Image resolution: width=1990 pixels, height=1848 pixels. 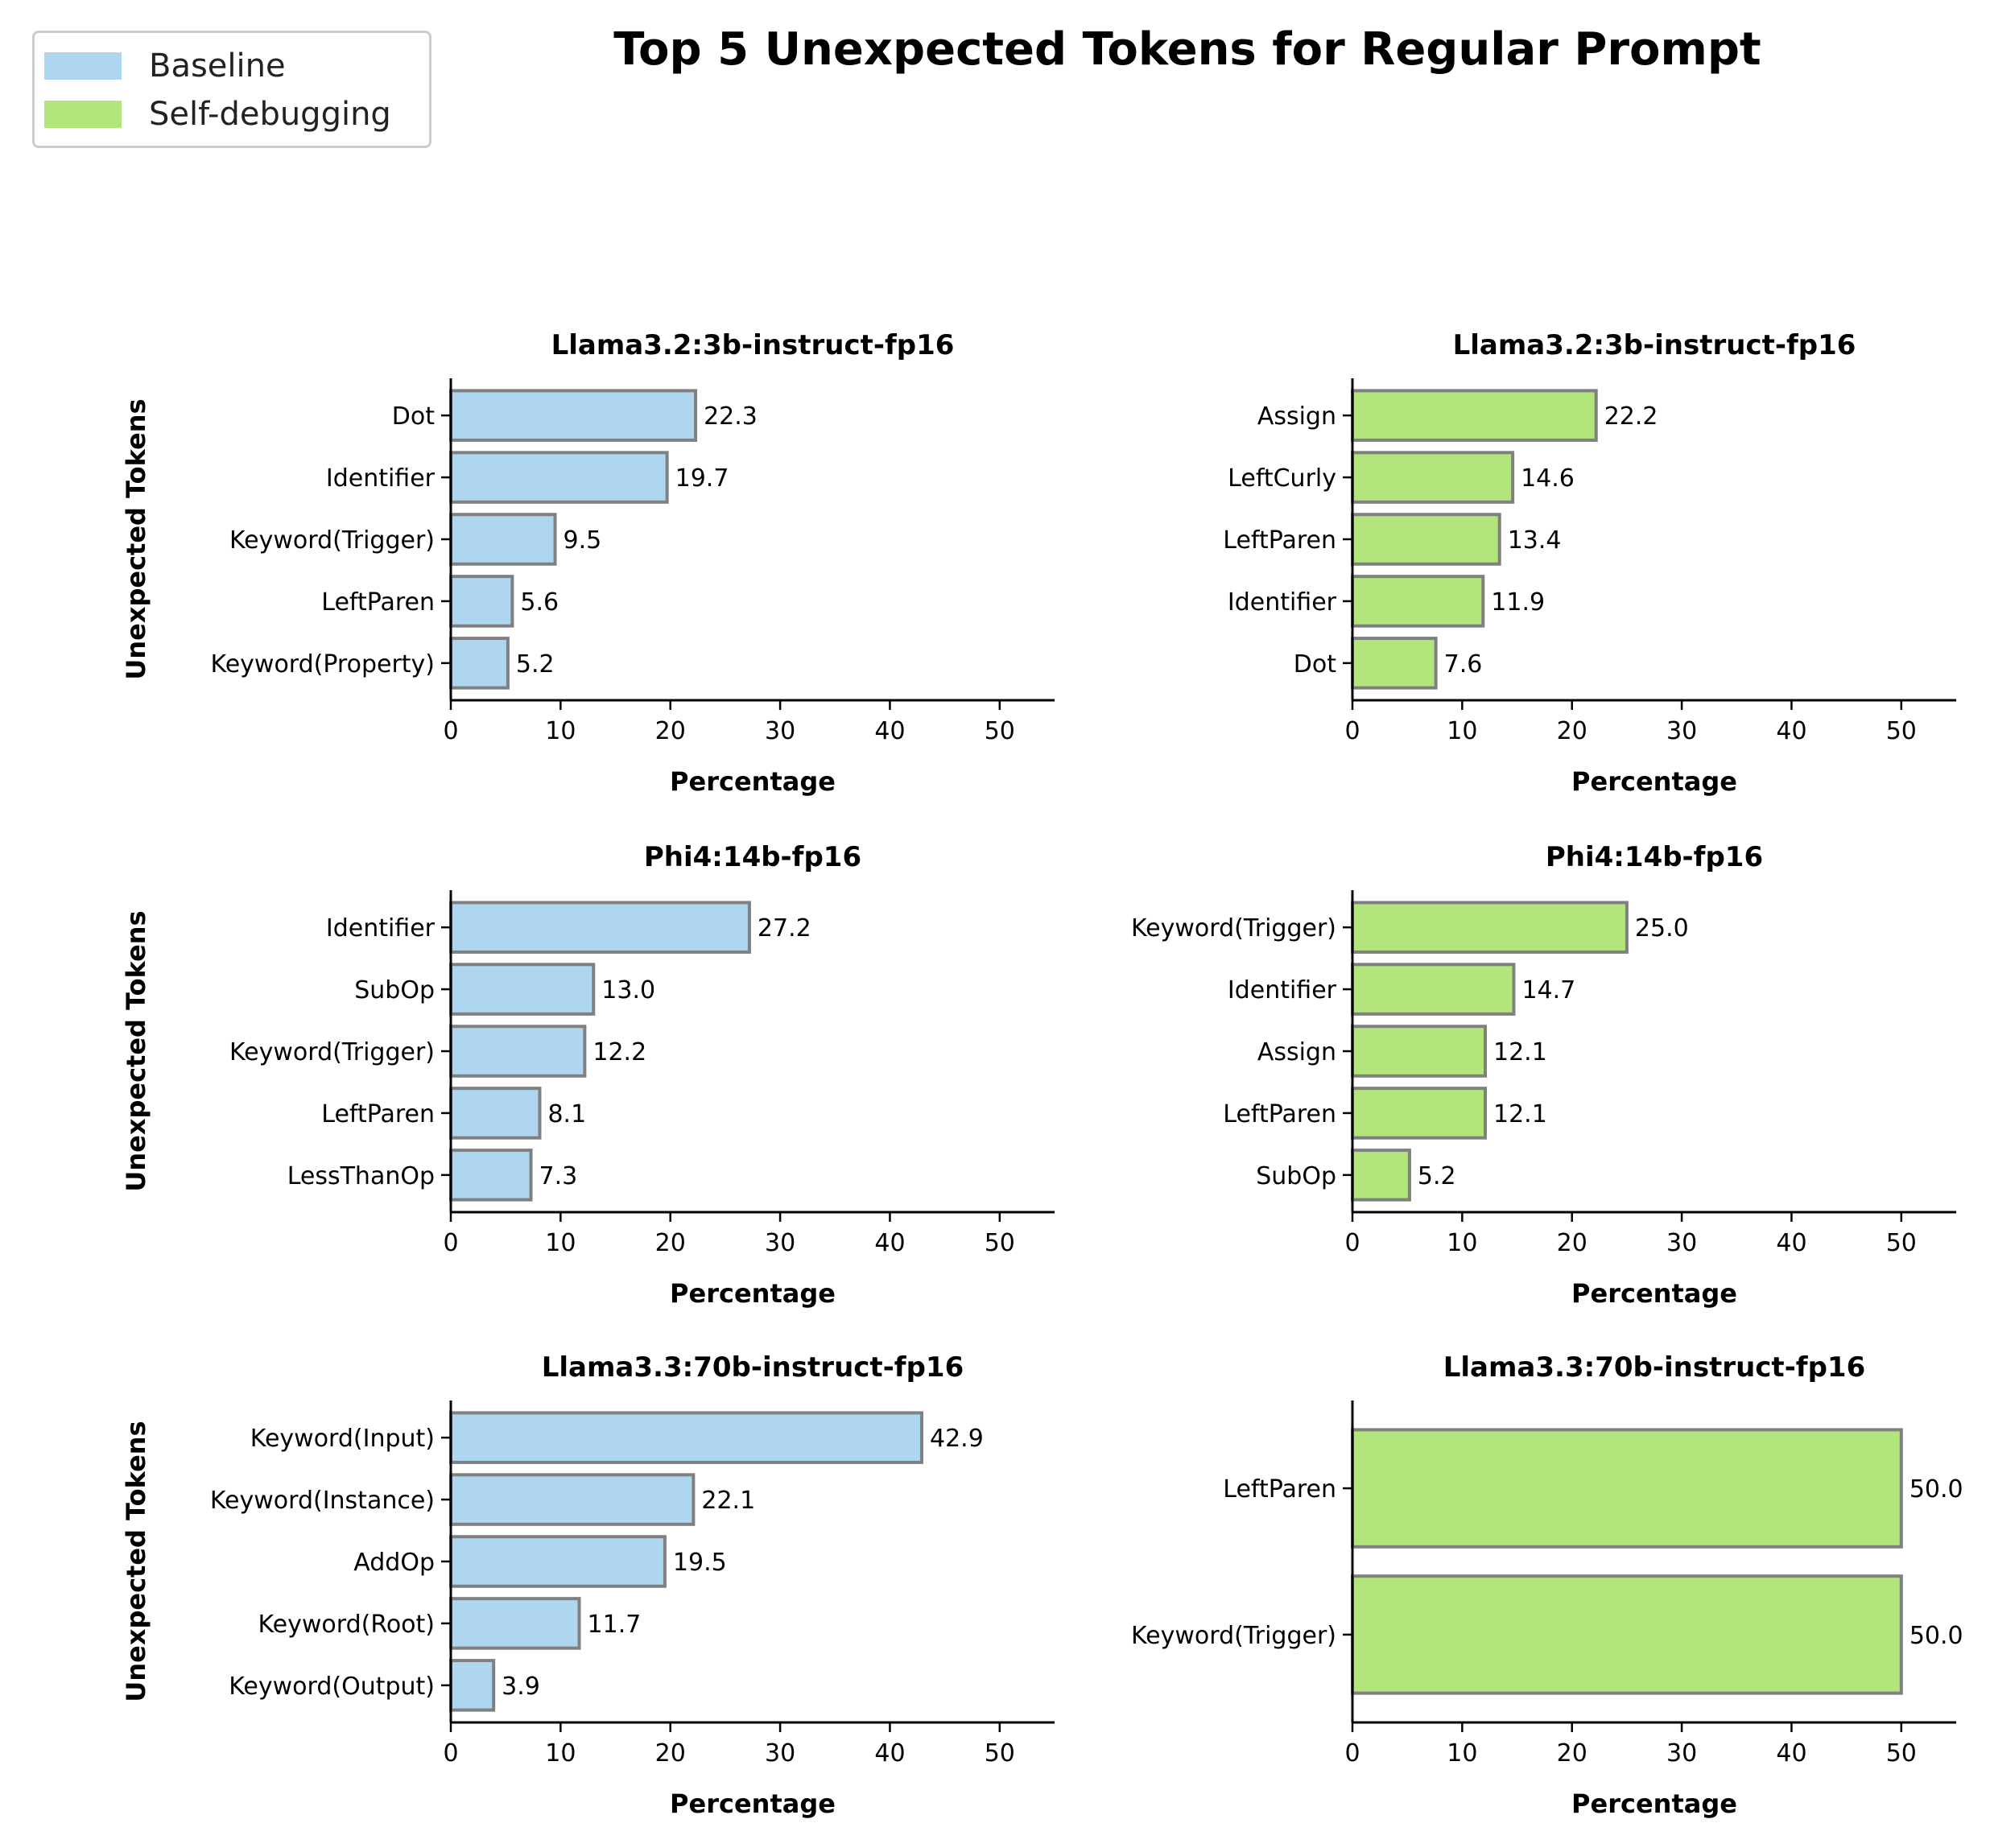 What do you see at coordinates (731, 417) in the screenshot?
I see `value-label: 22.3` at bounding box center [731, 417].